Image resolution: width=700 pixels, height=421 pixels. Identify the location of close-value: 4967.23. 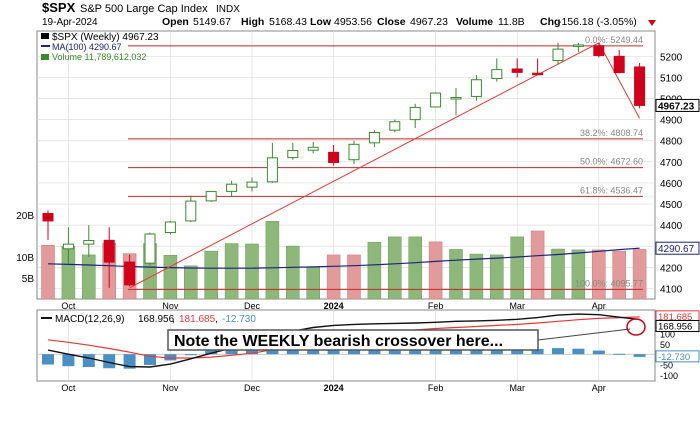
(429, 22).